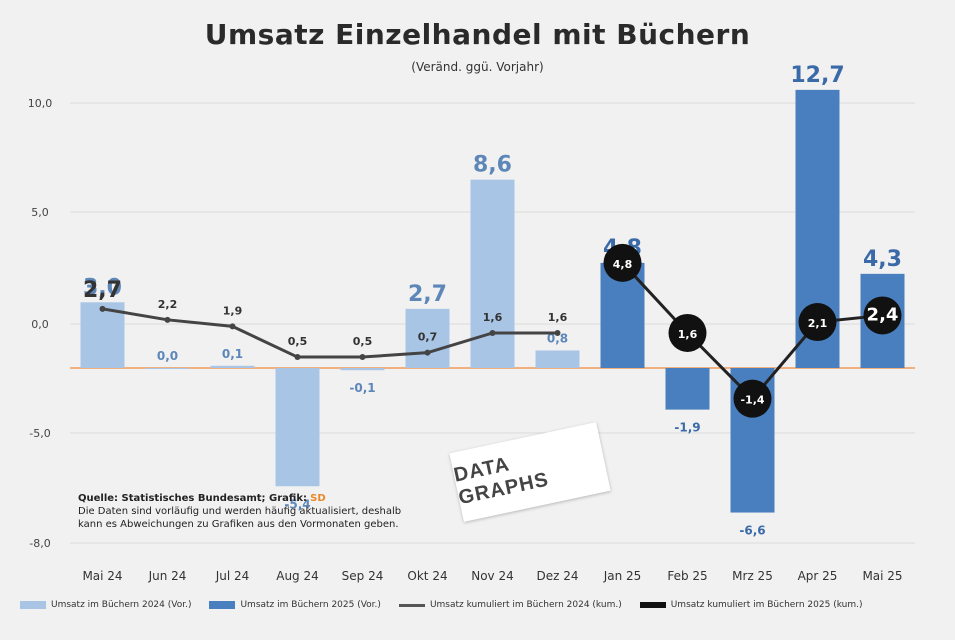  I want to click on x-tick-label: Jul 24, so click(232, 576).